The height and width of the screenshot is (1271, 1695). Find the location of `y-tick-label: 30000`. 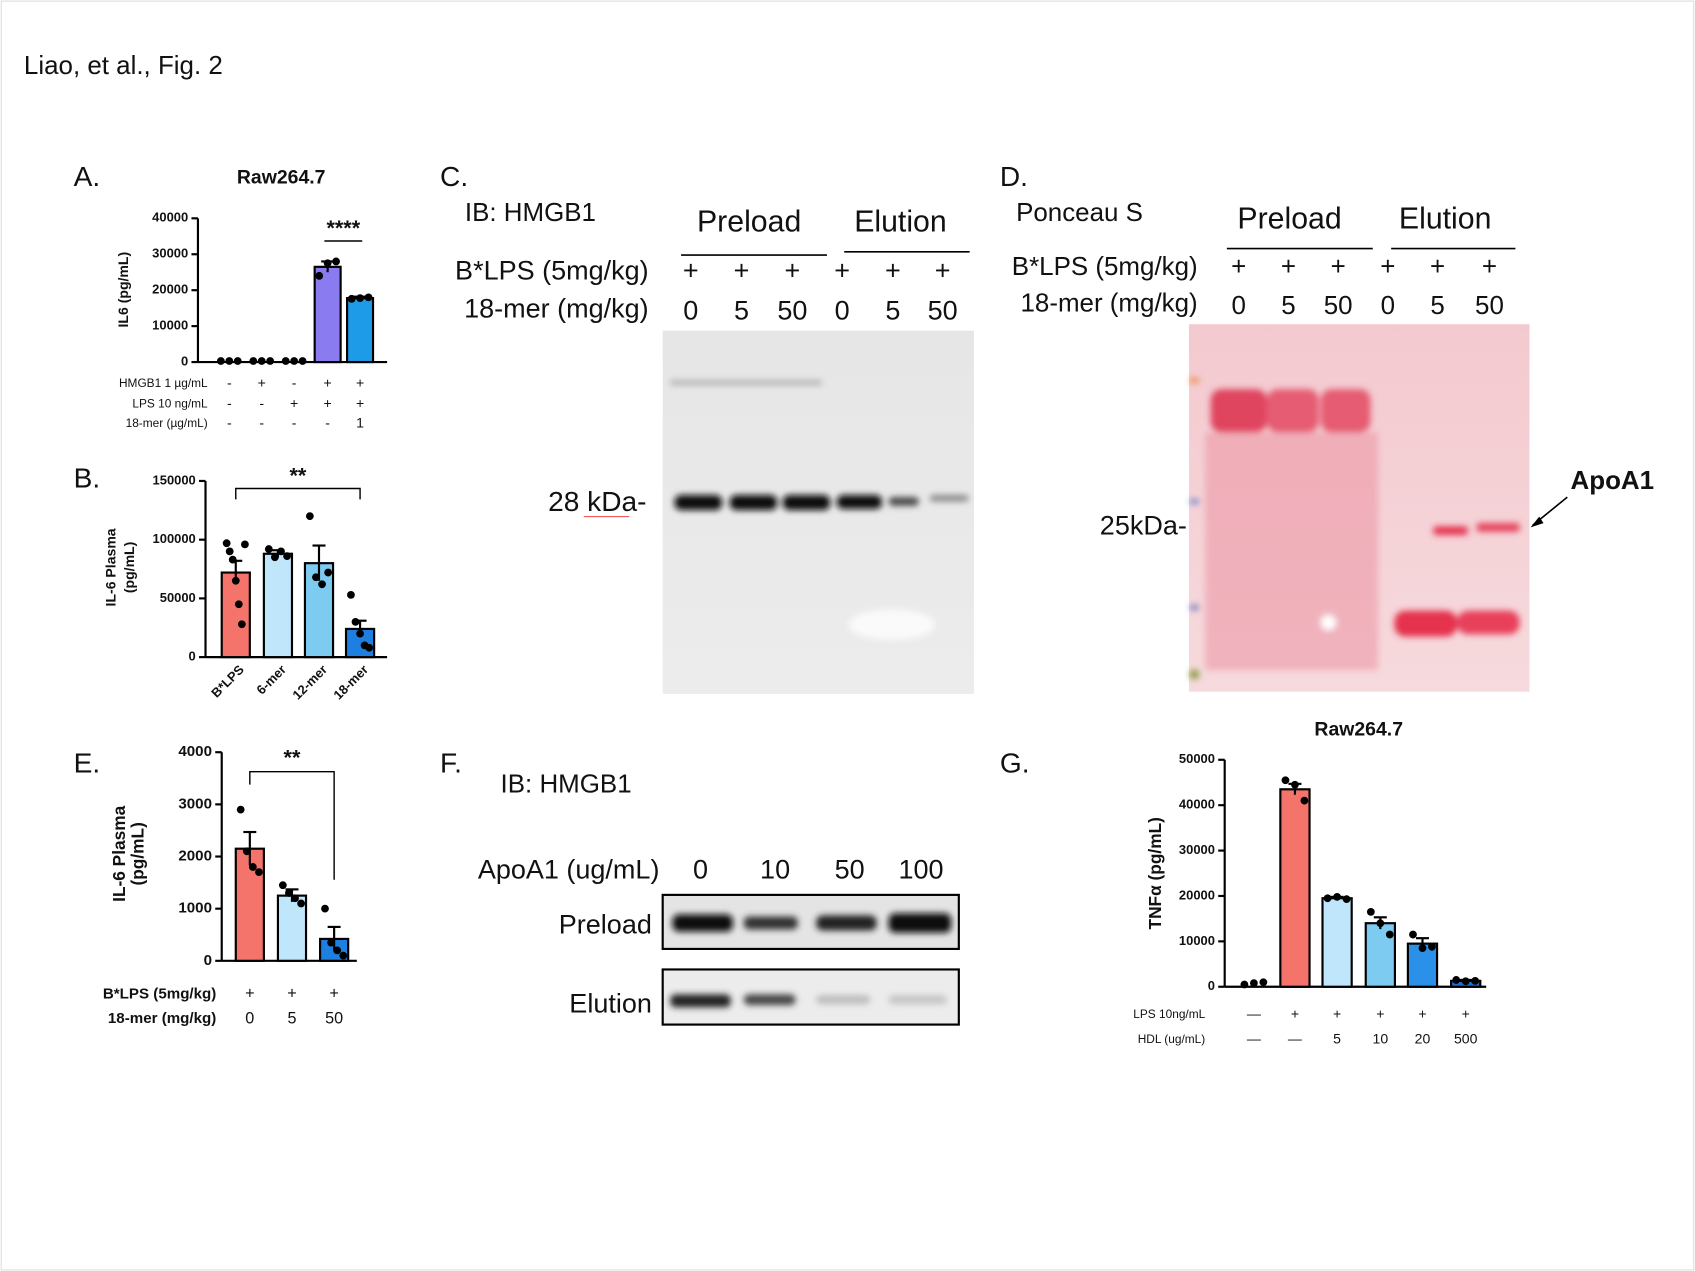

y-tick-label: 30000 is located at coordinates (1197, 849).